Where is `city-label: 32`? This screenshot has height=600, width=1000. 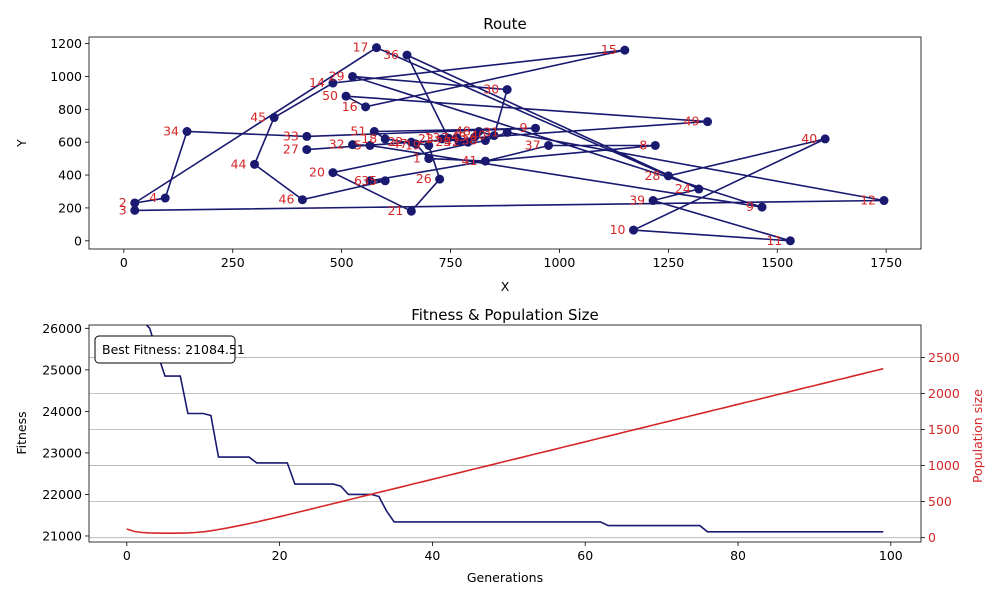
city-label: 32 is located at coordinates (337, 144).